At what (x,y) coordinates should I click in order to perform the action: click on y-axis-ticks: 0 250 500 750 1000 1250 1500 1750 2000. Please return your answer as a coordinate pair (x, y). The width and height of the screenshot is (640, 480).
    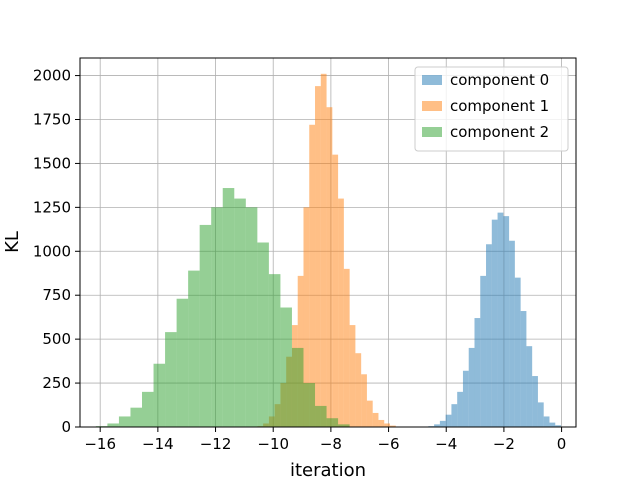
    Looking at the image, I should click on (56, 251).